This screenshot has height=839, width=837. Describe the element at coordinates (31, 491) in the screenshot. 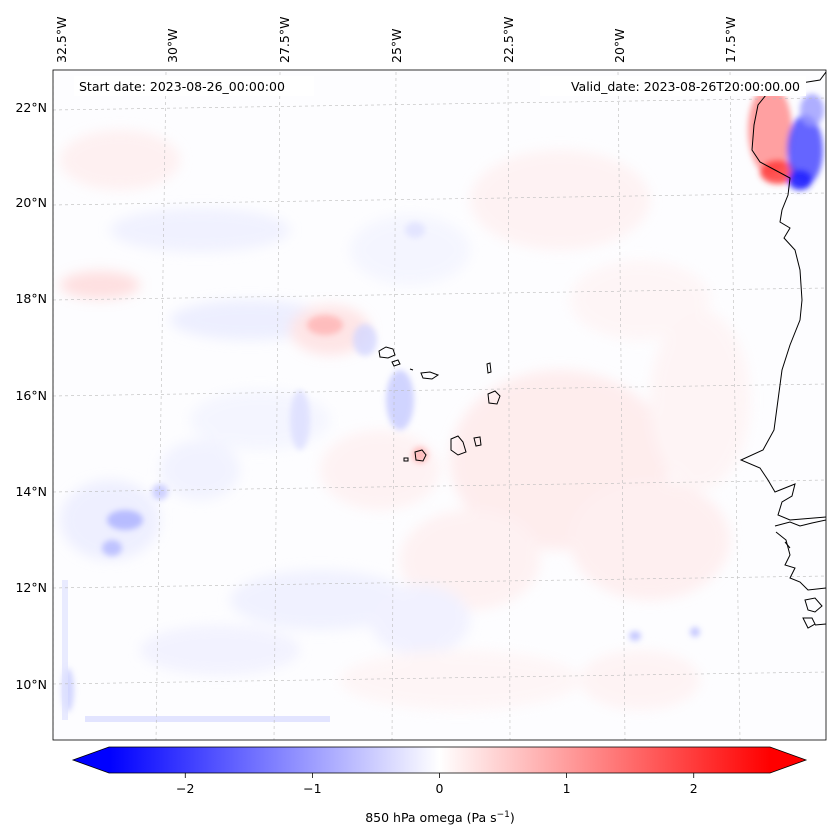

I see `lat-label: 14°N` at that location.